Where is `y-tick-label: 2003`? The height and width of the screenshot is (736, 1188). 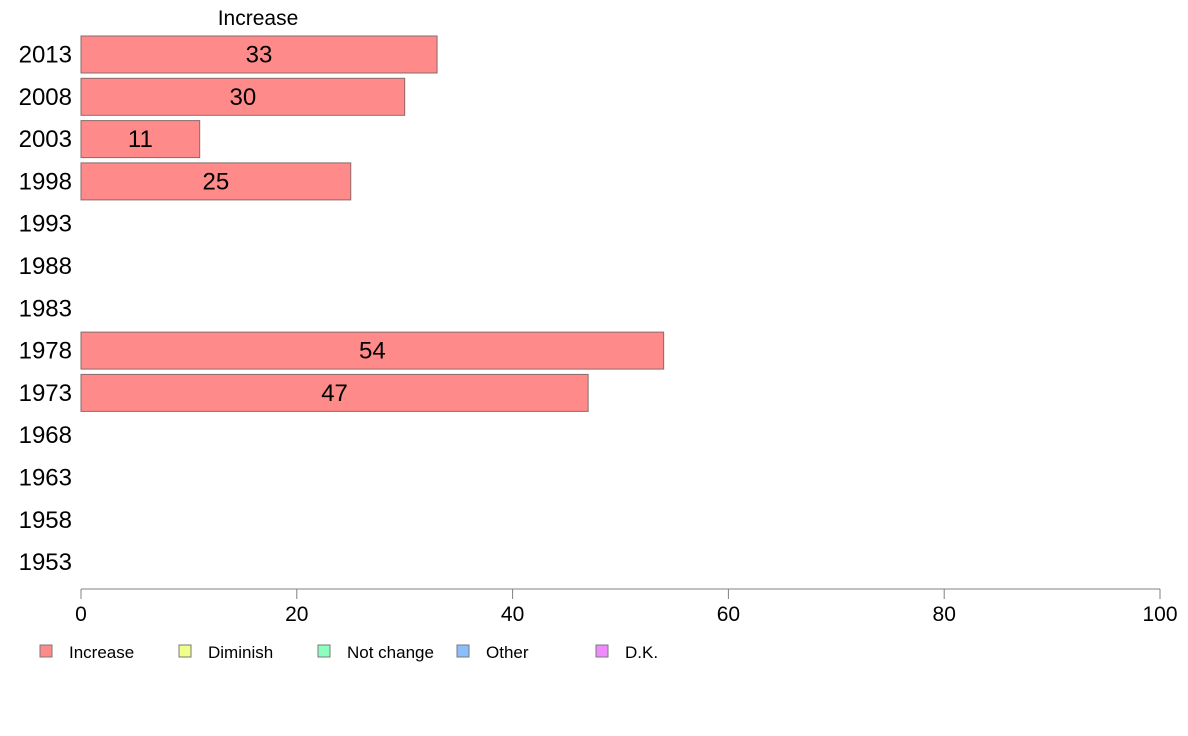
y-tick-label: 2003 is located at coordinates (45, 139).